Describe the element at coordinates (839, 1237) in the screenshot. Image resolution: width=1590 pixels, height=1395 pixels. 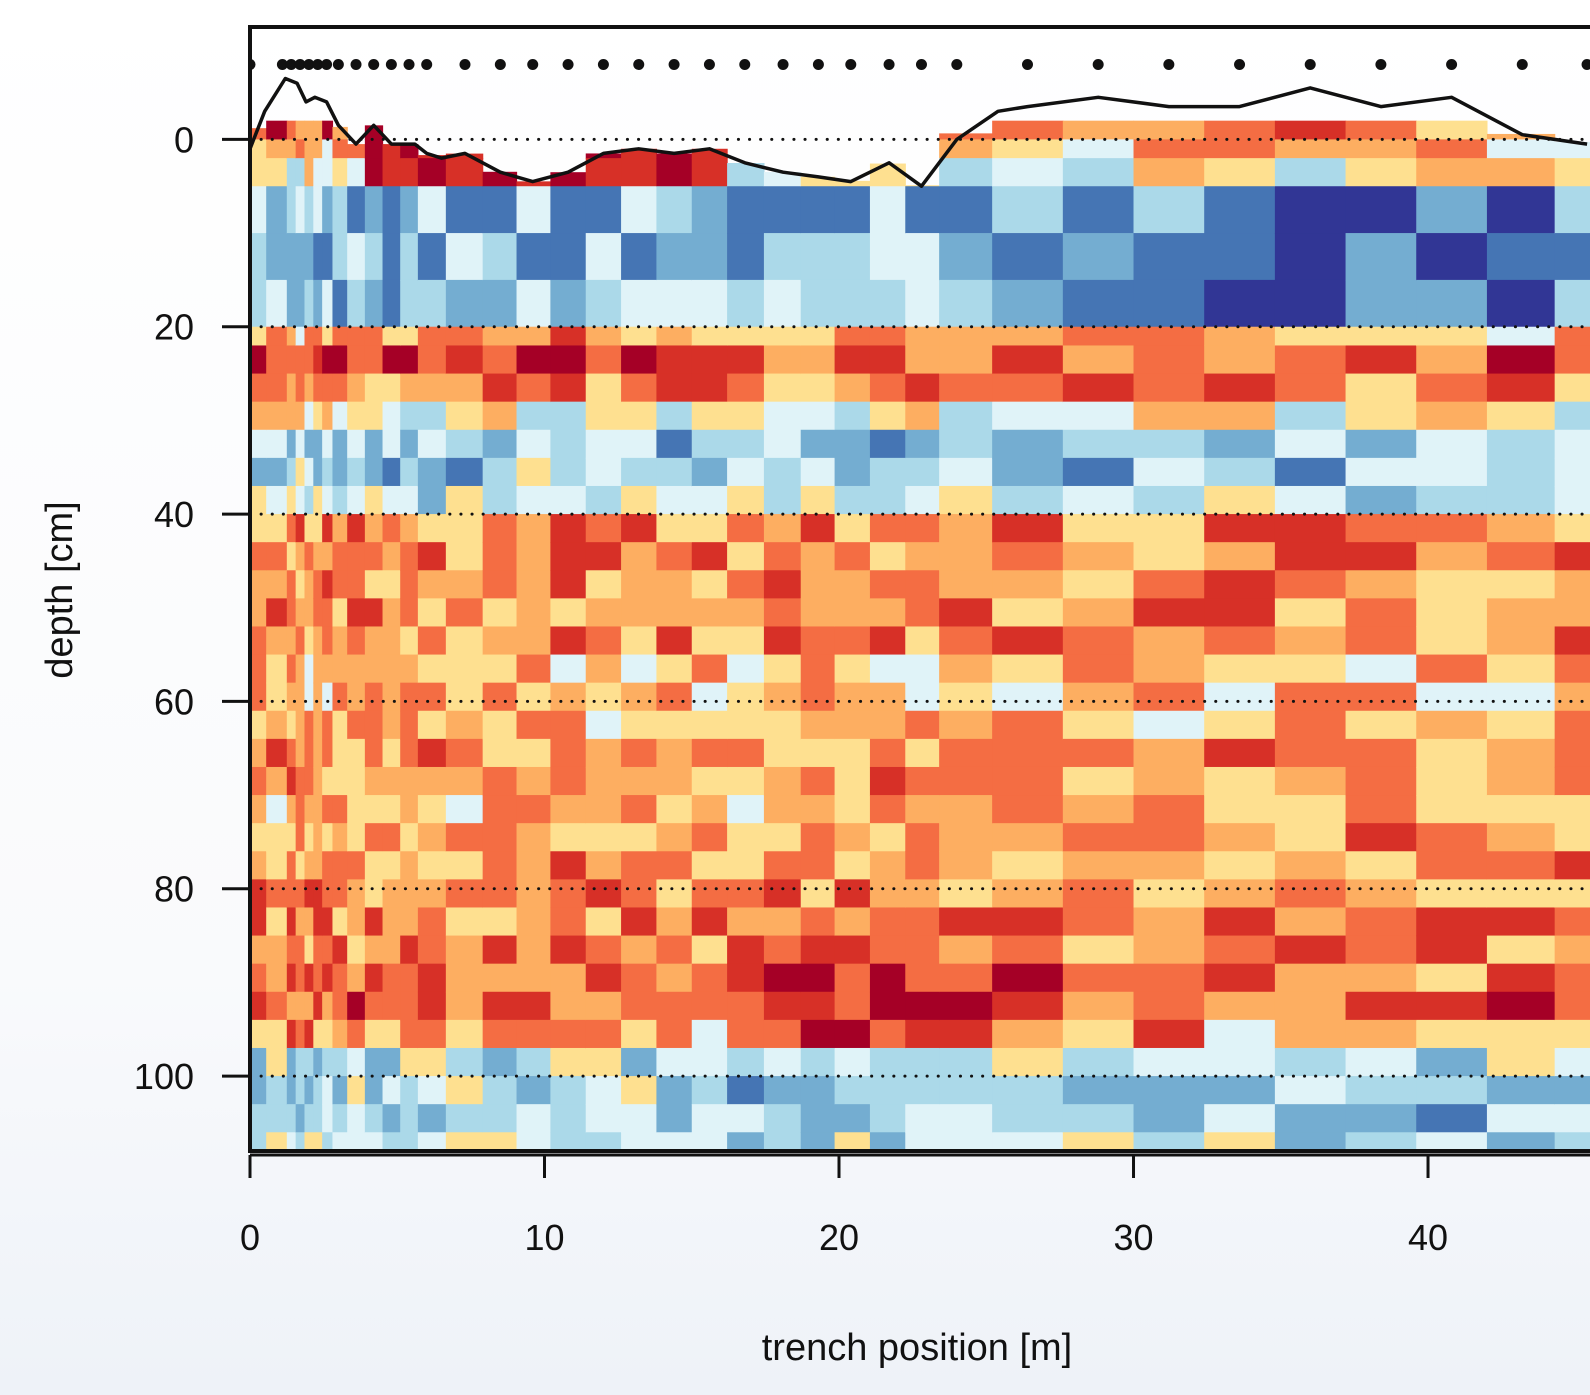
I see `x-tick-label: 20` at that location.